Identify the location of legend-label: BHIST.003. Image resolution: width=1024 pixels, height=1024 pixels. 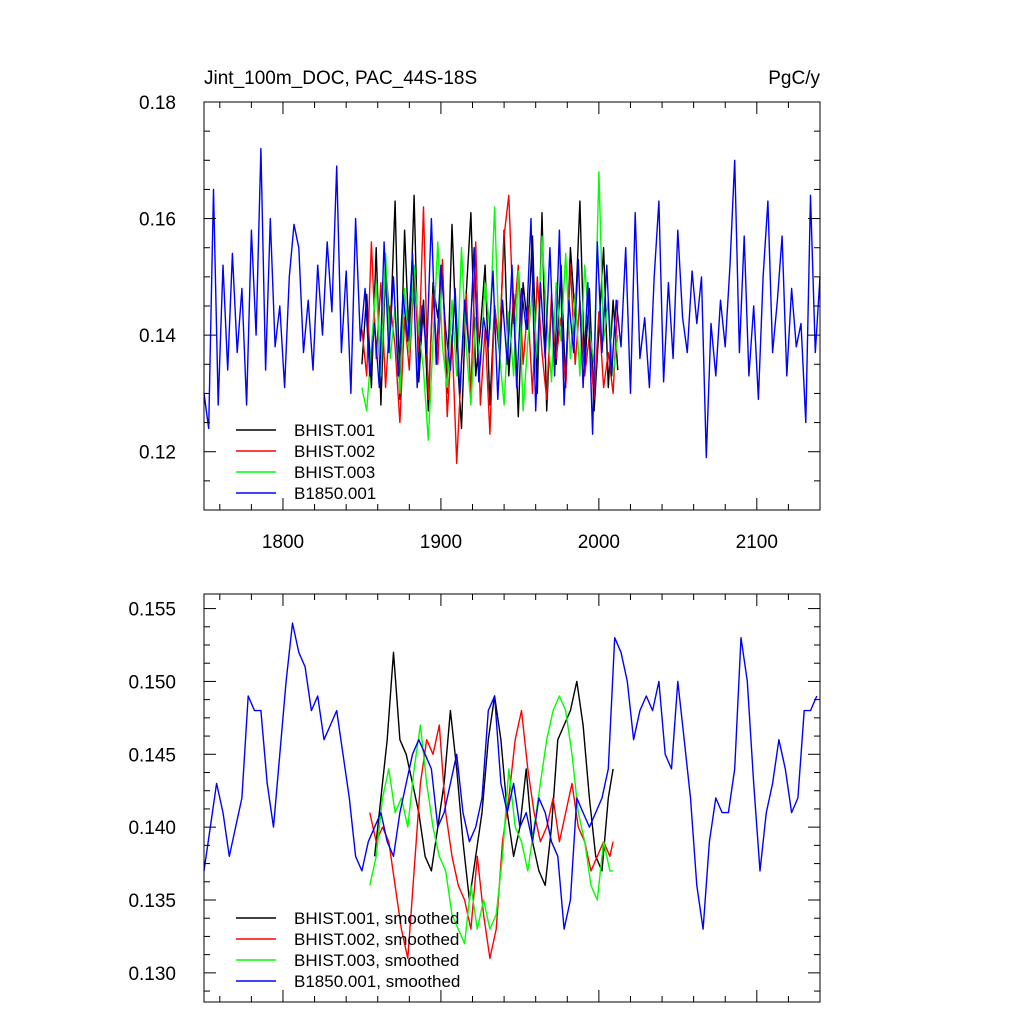
(334, 472).